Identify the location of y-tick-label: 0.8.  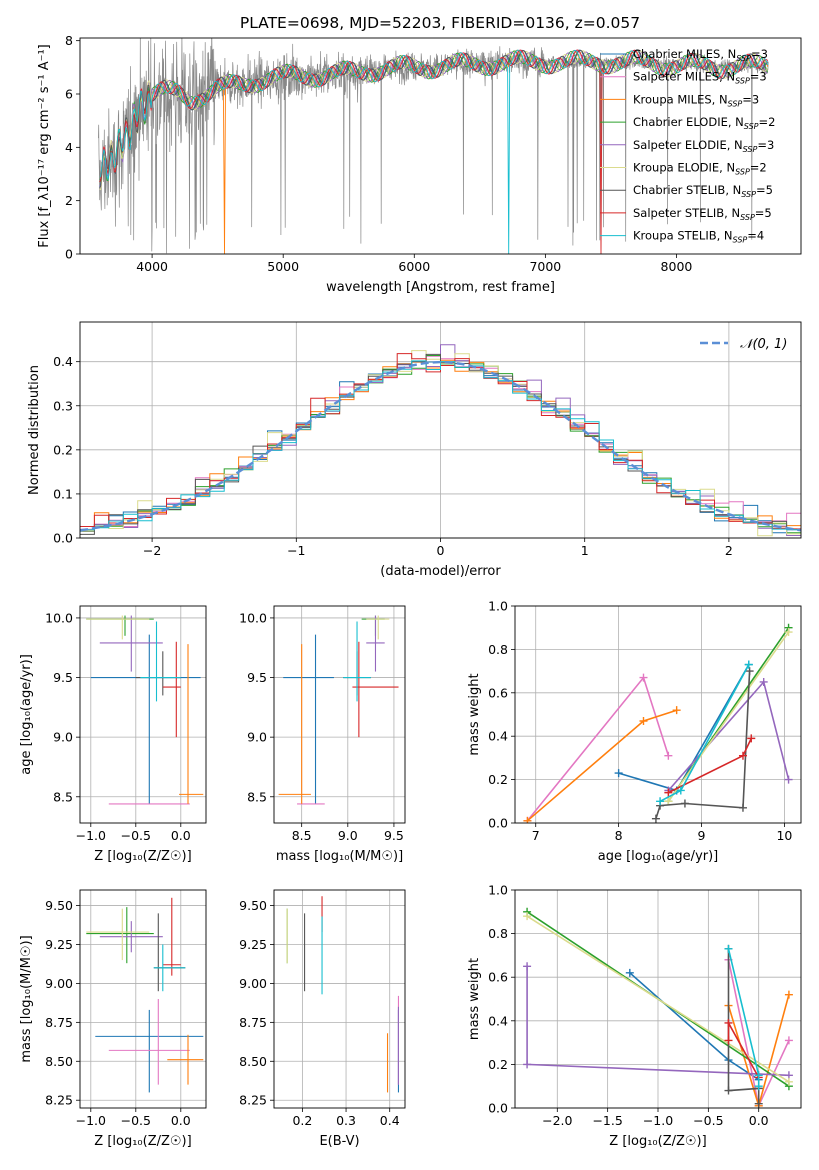
(498, 649).